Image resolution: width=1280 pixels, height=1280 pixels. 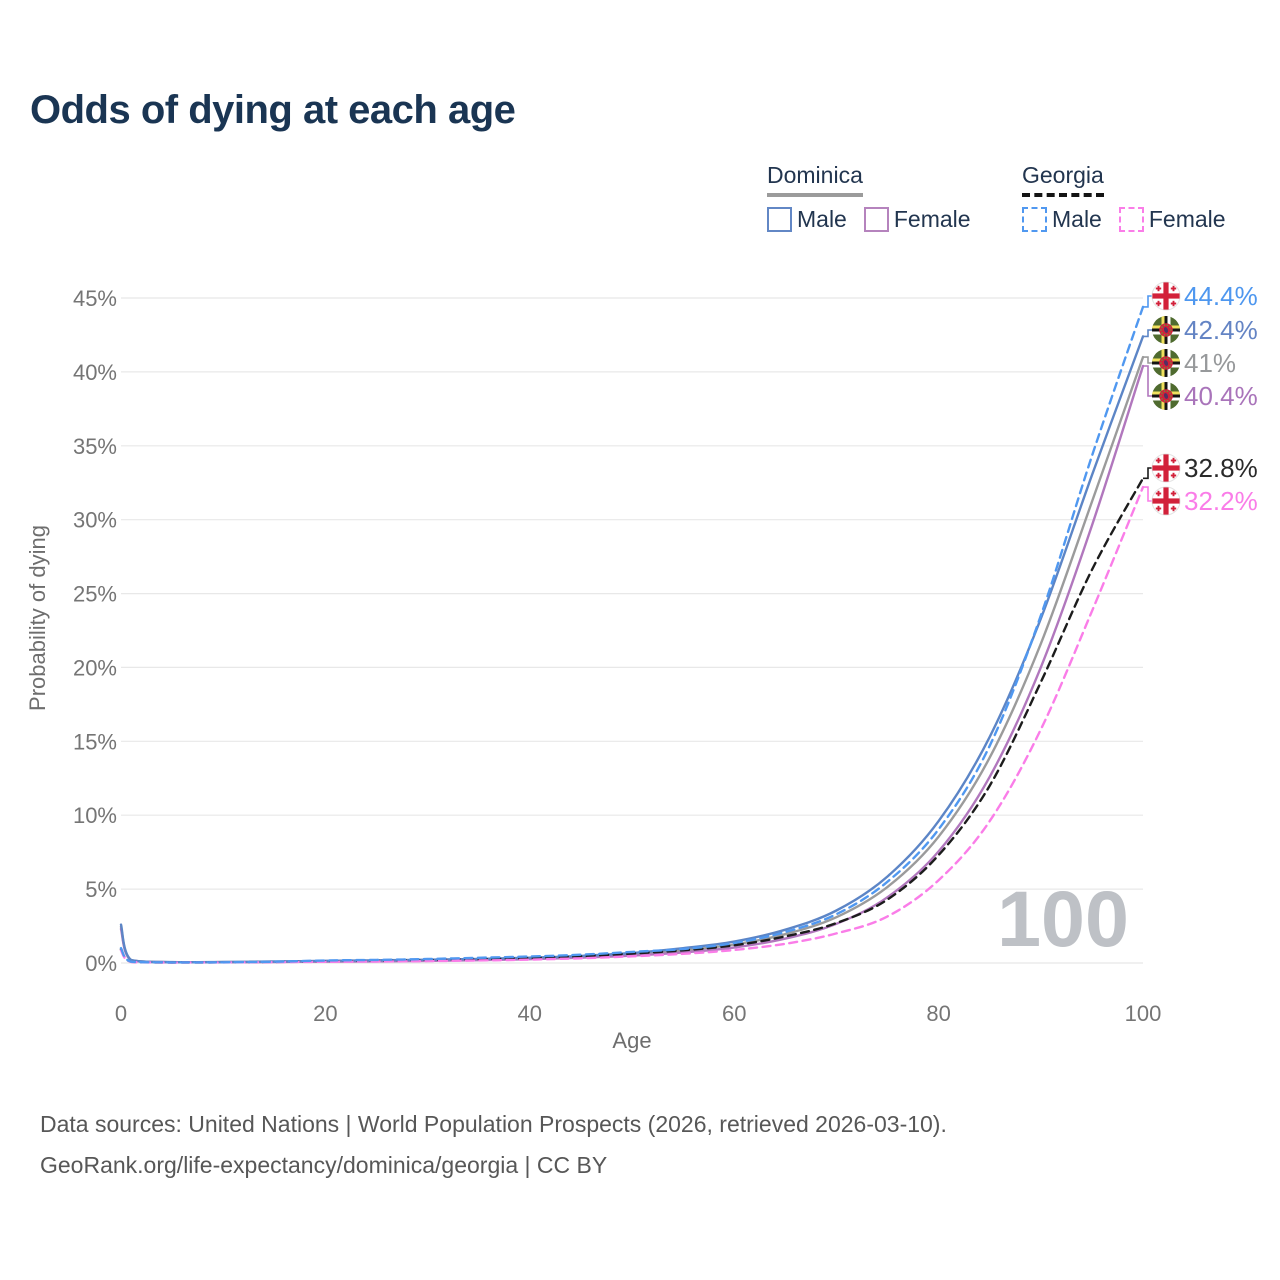 What do you see at coordinates (121, 1013) in the screenshot?
I see `x-tick-label: 0` at bounding box center [121, 1013].